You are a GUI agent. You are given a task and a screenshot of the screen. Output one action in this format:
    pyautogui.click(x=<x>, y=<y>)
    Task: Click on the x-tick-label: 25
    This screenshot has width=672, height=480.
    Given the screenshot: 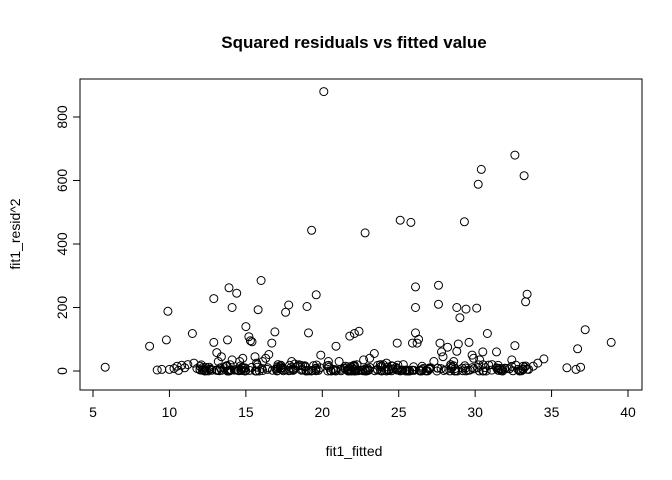 What is the action you would take?
    pyautogui.click(x=399, y=412)
    